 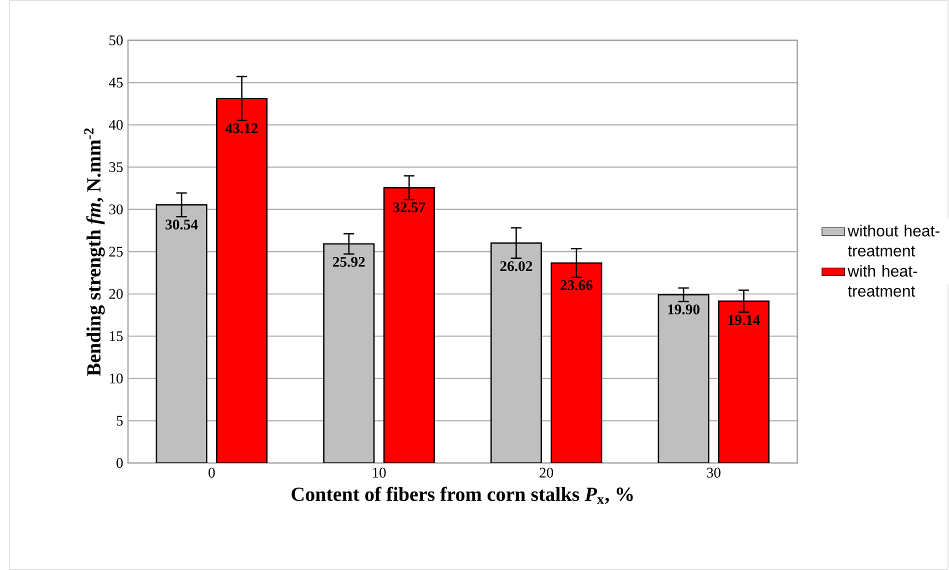 What do you see at coordinates (182, 225) in the screenshot?
I see `data-label: 30.54` at bounding box center [182, 225].